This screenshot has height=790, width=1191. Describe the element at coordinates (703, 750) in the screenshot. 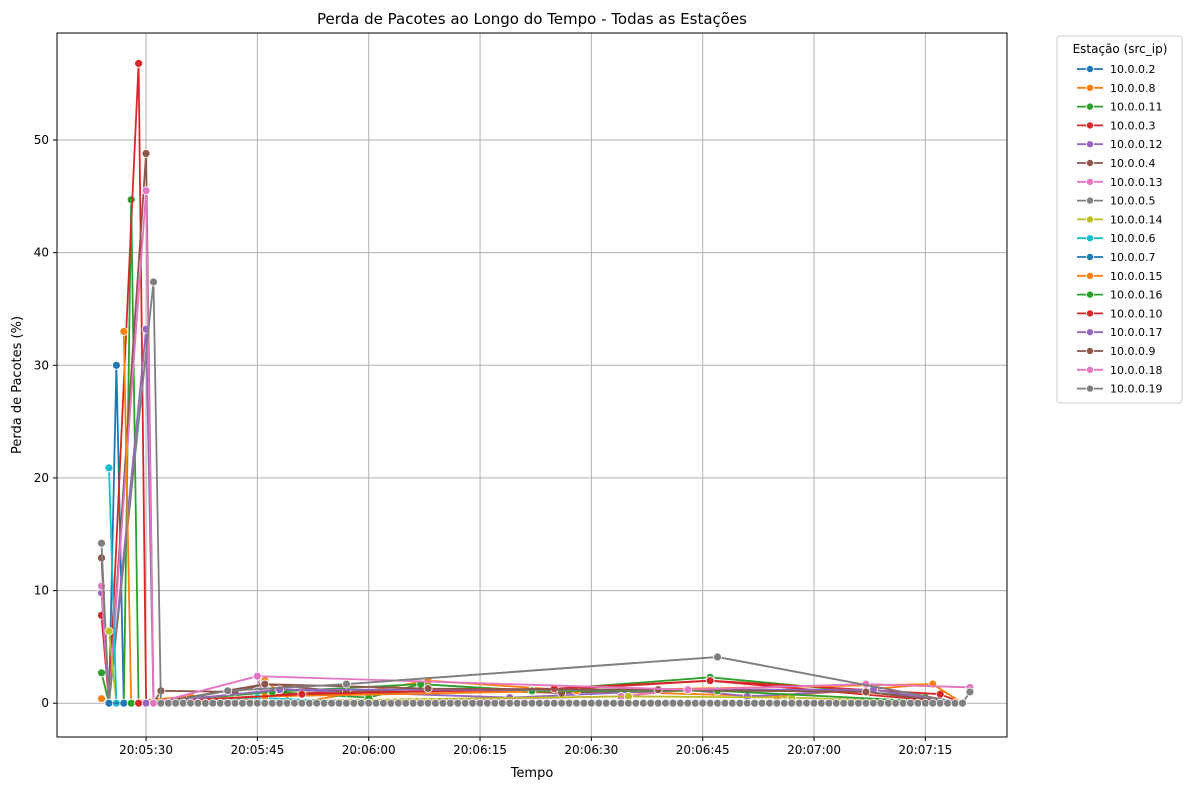

I see `x-tick-label: 20:06:45` at that location.